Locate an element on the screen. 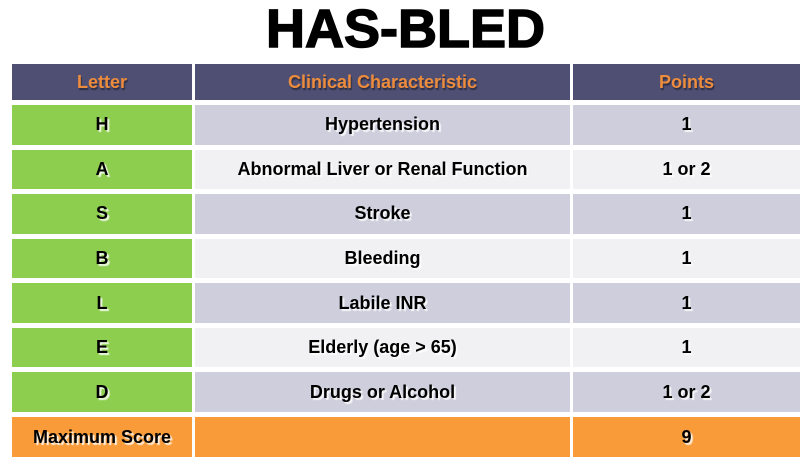  characteristic-cell: Drugs or Alcohol is located at coordinates (382, 392).